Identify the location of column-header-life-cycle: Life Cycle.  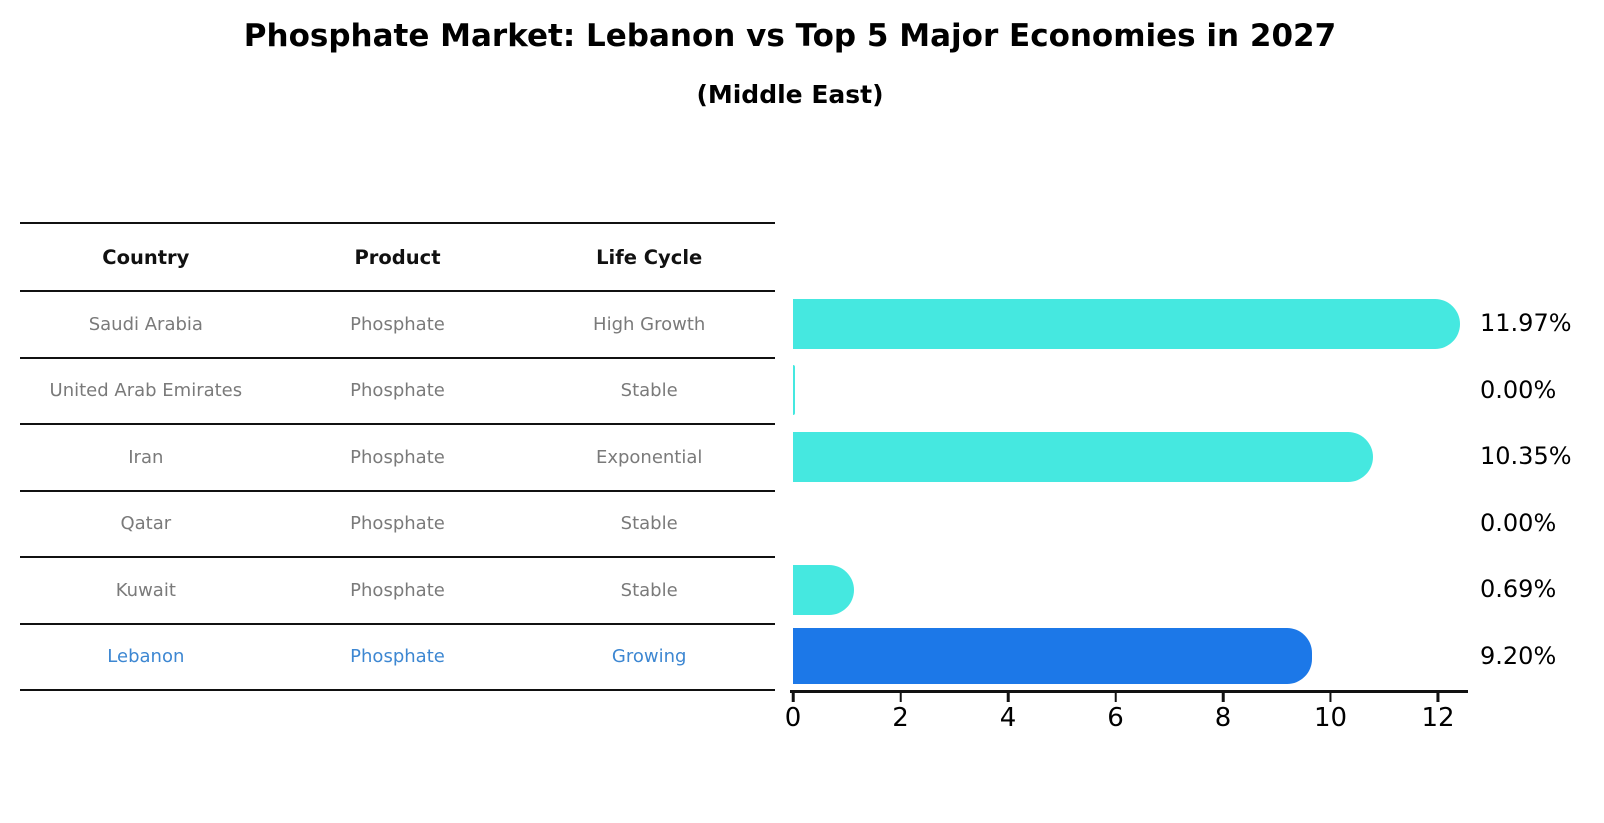
(649, 257).